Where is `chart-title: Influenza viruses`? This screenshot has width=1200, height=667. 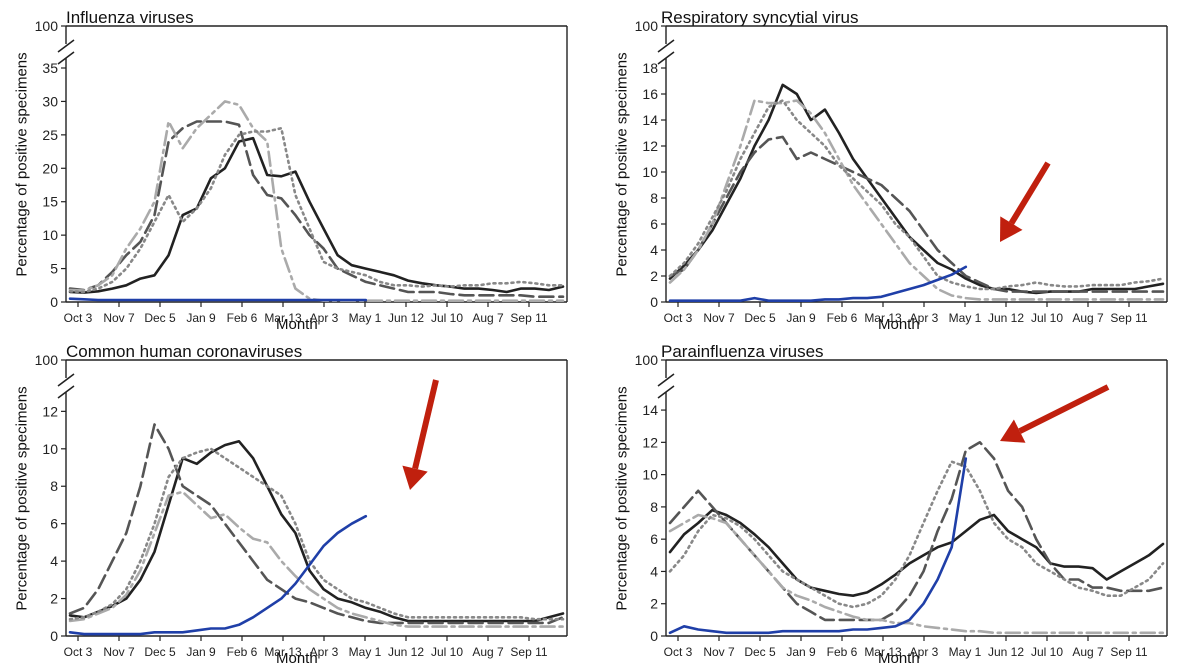
chart-title: Influenza viruses is located at coordinates (130, 17).